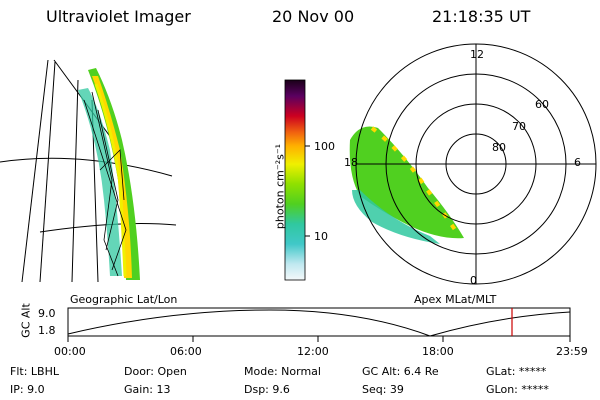 This screenshot has width=600, height=400. What do you see at coordinates (147, 389) in the screenshot?
I see `info-gain: Gain: 13` at bounding box center [147, 389].